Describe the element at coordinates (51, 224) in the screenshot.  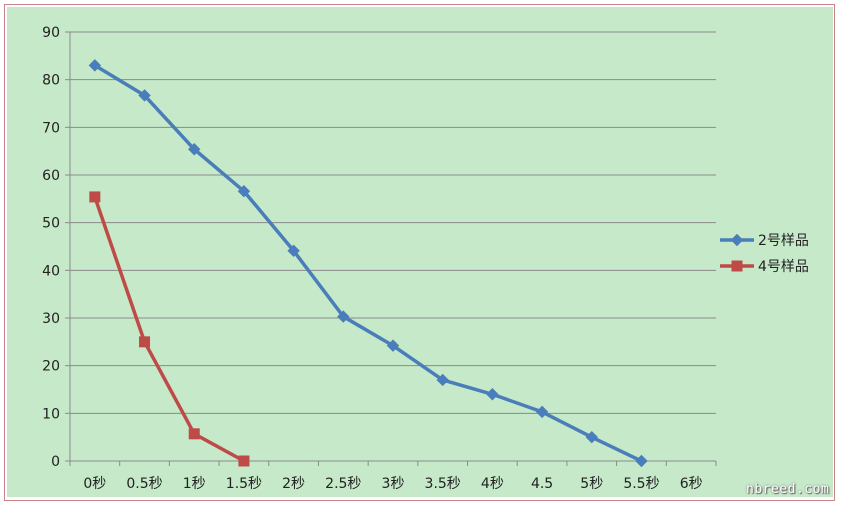
I see `y-tick-label: 50` at that location.